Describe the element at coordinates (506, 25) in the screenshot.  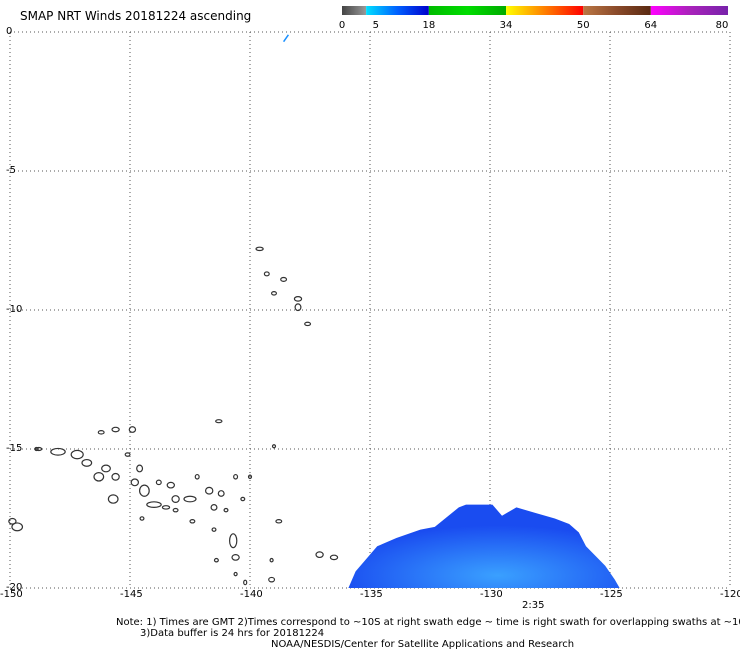
I see `colorbar-label: 34` at that location.